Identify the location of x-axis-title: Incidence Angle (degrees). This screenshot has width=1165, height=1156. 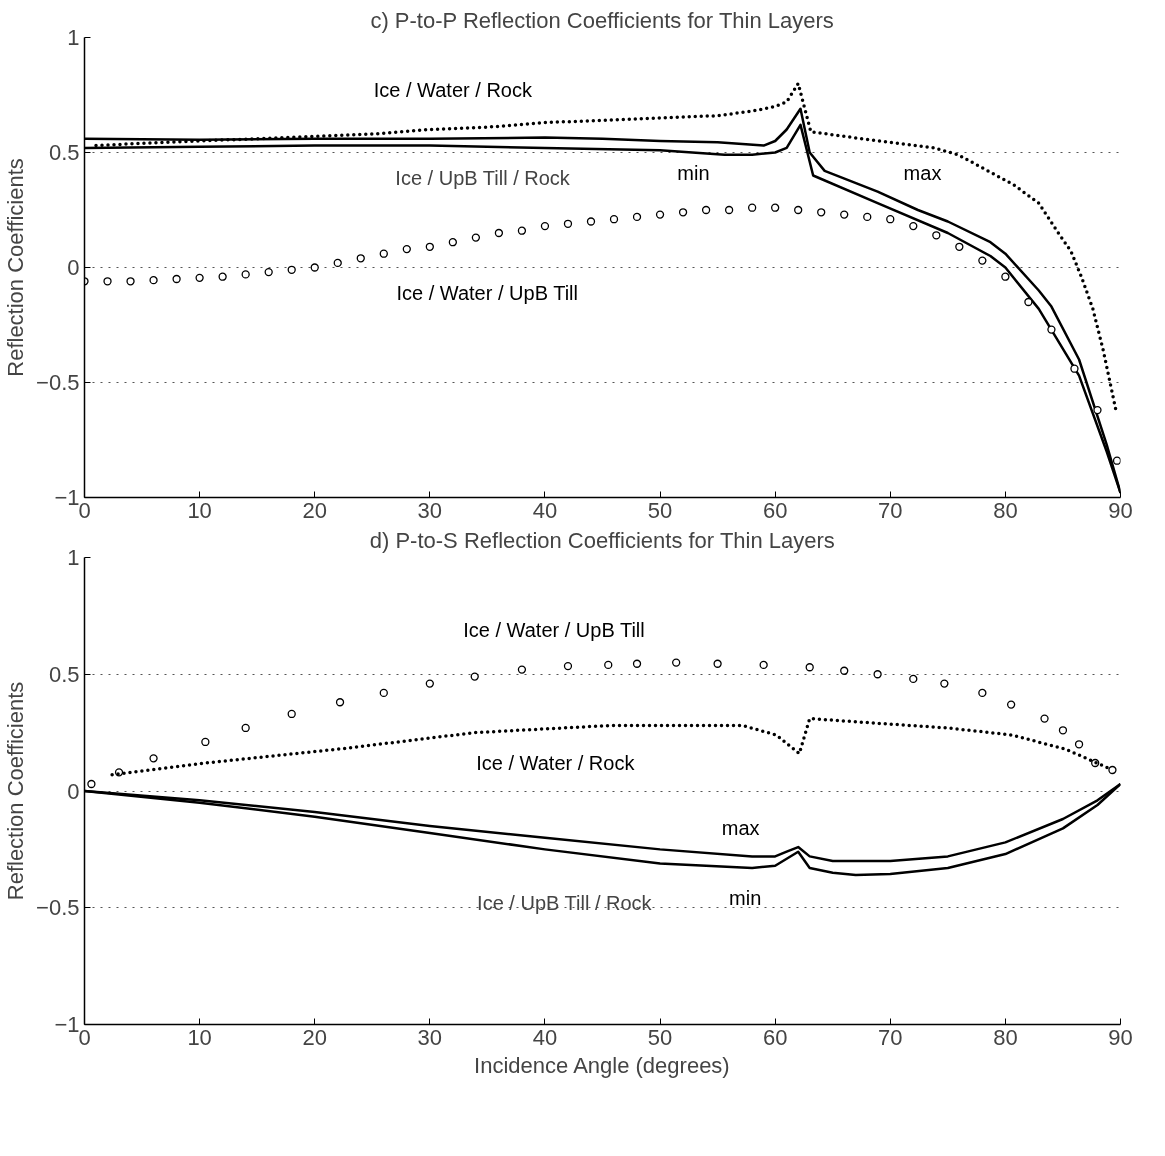
(602, 1065).